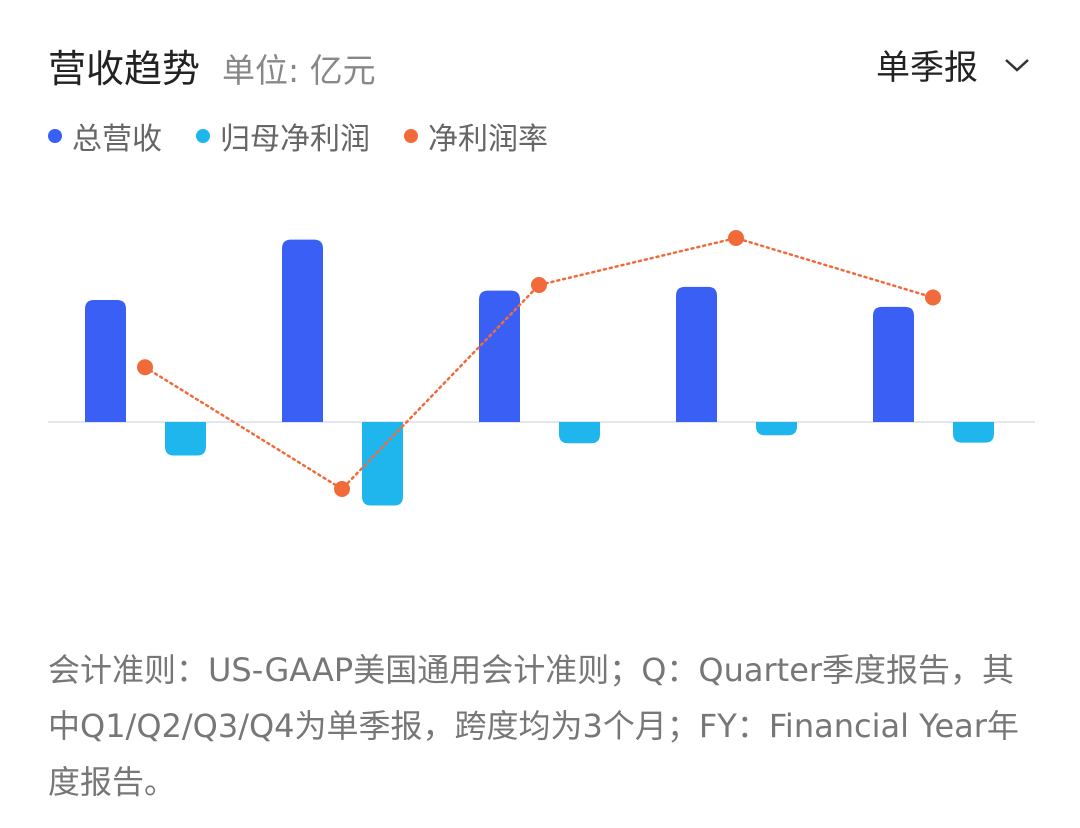 This screenshot has width=1080, height=828. What do you see at coordinates (124, 69) in the screenshot?
I see `chart-title: 营收趋势` at bounding box center [124, 69].